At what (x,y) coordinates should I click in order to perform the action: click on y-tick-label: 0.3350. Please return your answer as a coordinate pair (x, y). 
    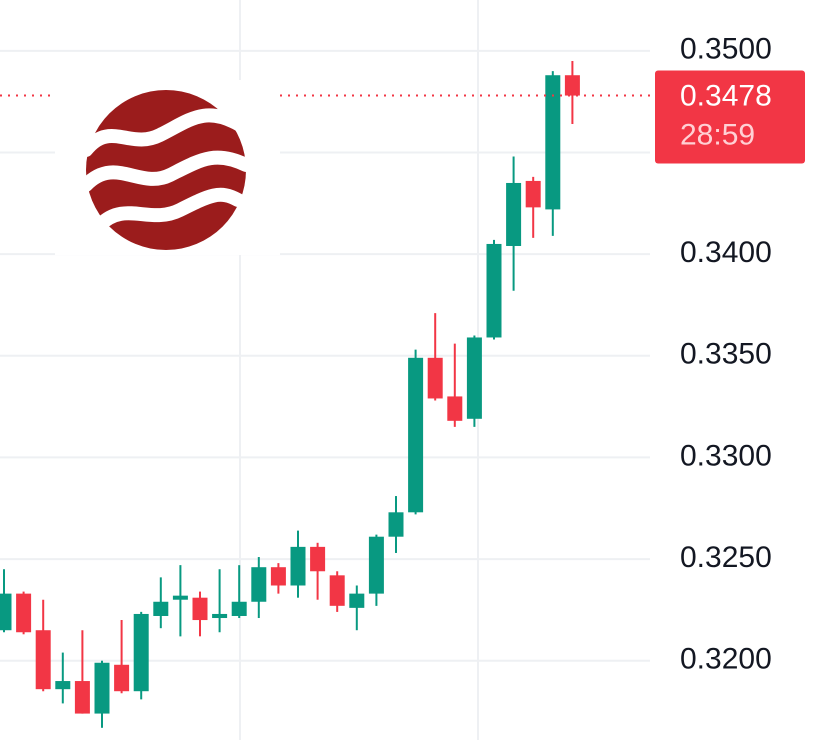
    Looking at the image, I should click on (726, 354).